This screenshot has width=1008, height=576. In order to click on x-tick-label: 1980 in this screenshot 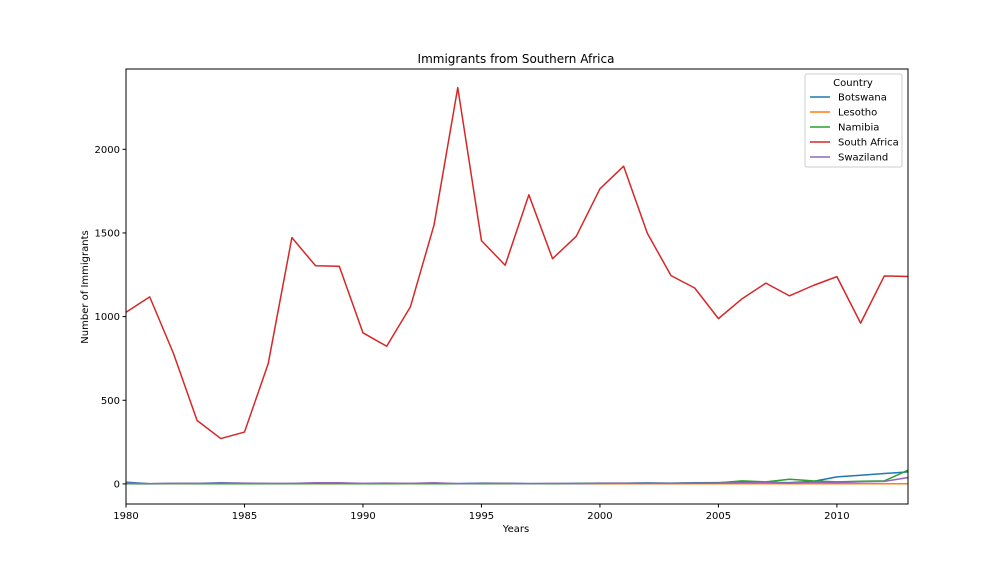, I will do `click(125, 516)`.